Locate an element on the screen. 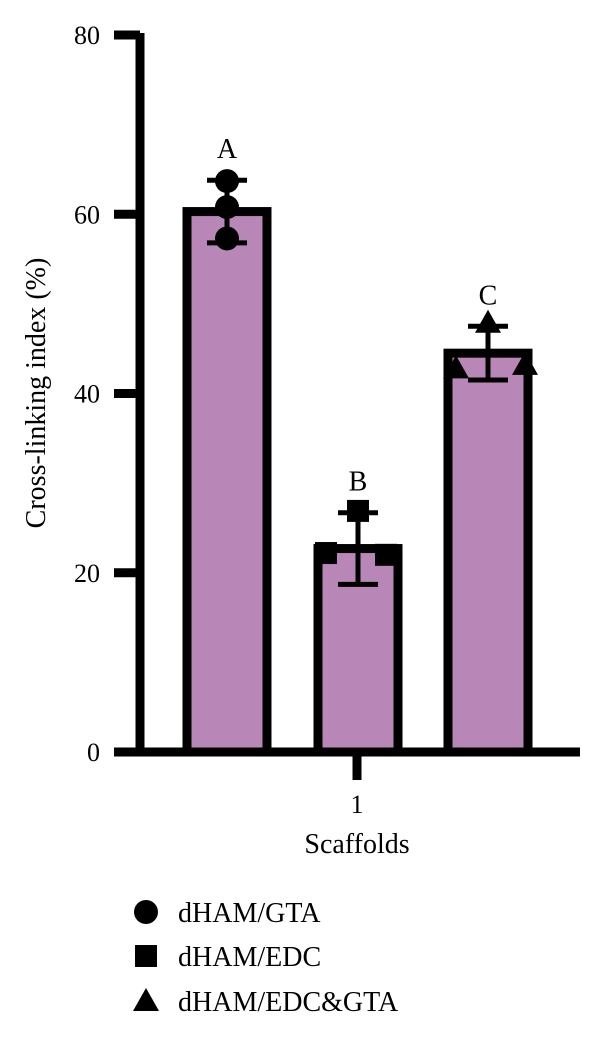  legend-label: dHAM/EDC&GTA is located at coordinates (288, 1002).